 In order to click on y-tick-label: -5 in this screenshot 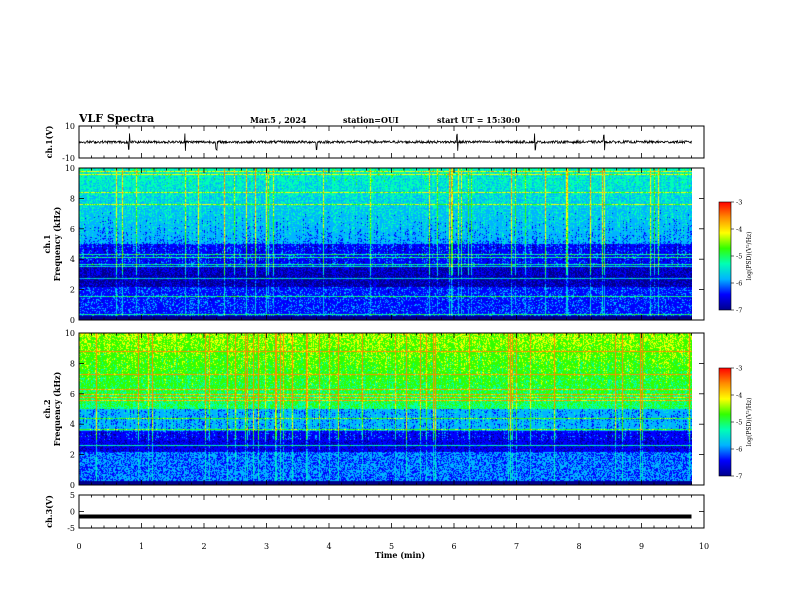, I will do `click(71, 528)`.